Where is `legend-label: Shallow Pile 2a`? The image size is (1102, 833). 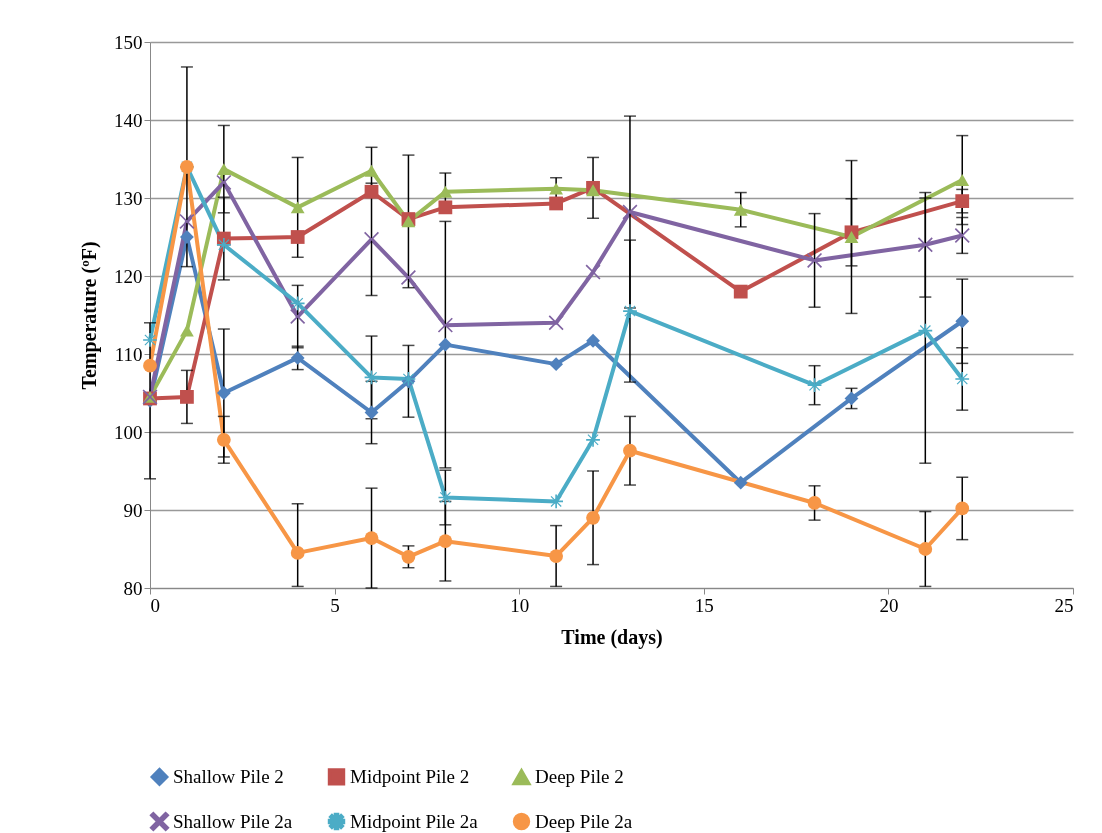 legend-label: Shallow Pile 2a is located at coordinates (233, 821).